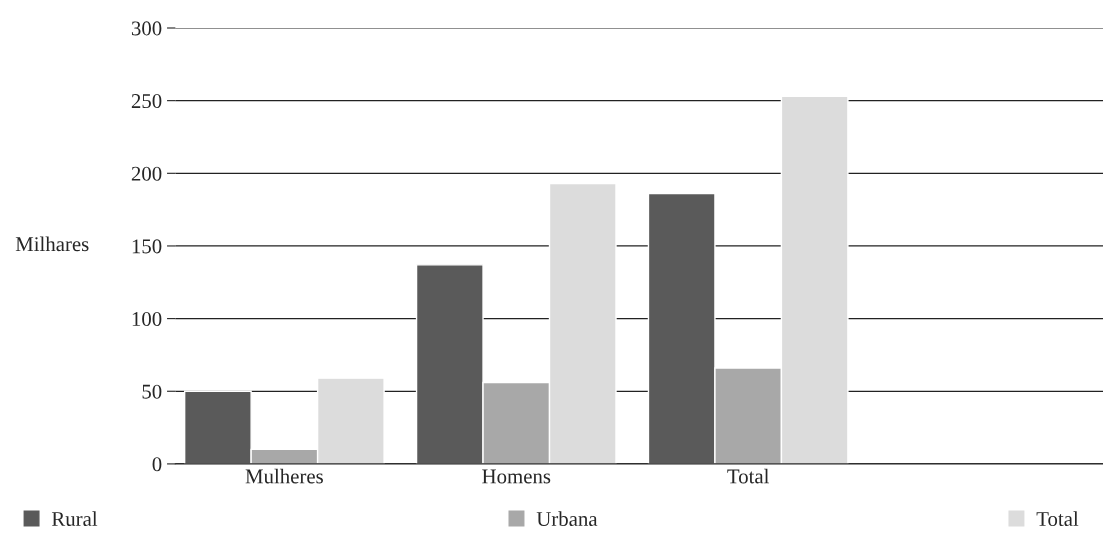 This screenshot has width=1103, height=549. What do you see at coordinates (52, 244) in the screenshot?
I see `y-axis-title: Milhares` at bounding box center [52, 244].